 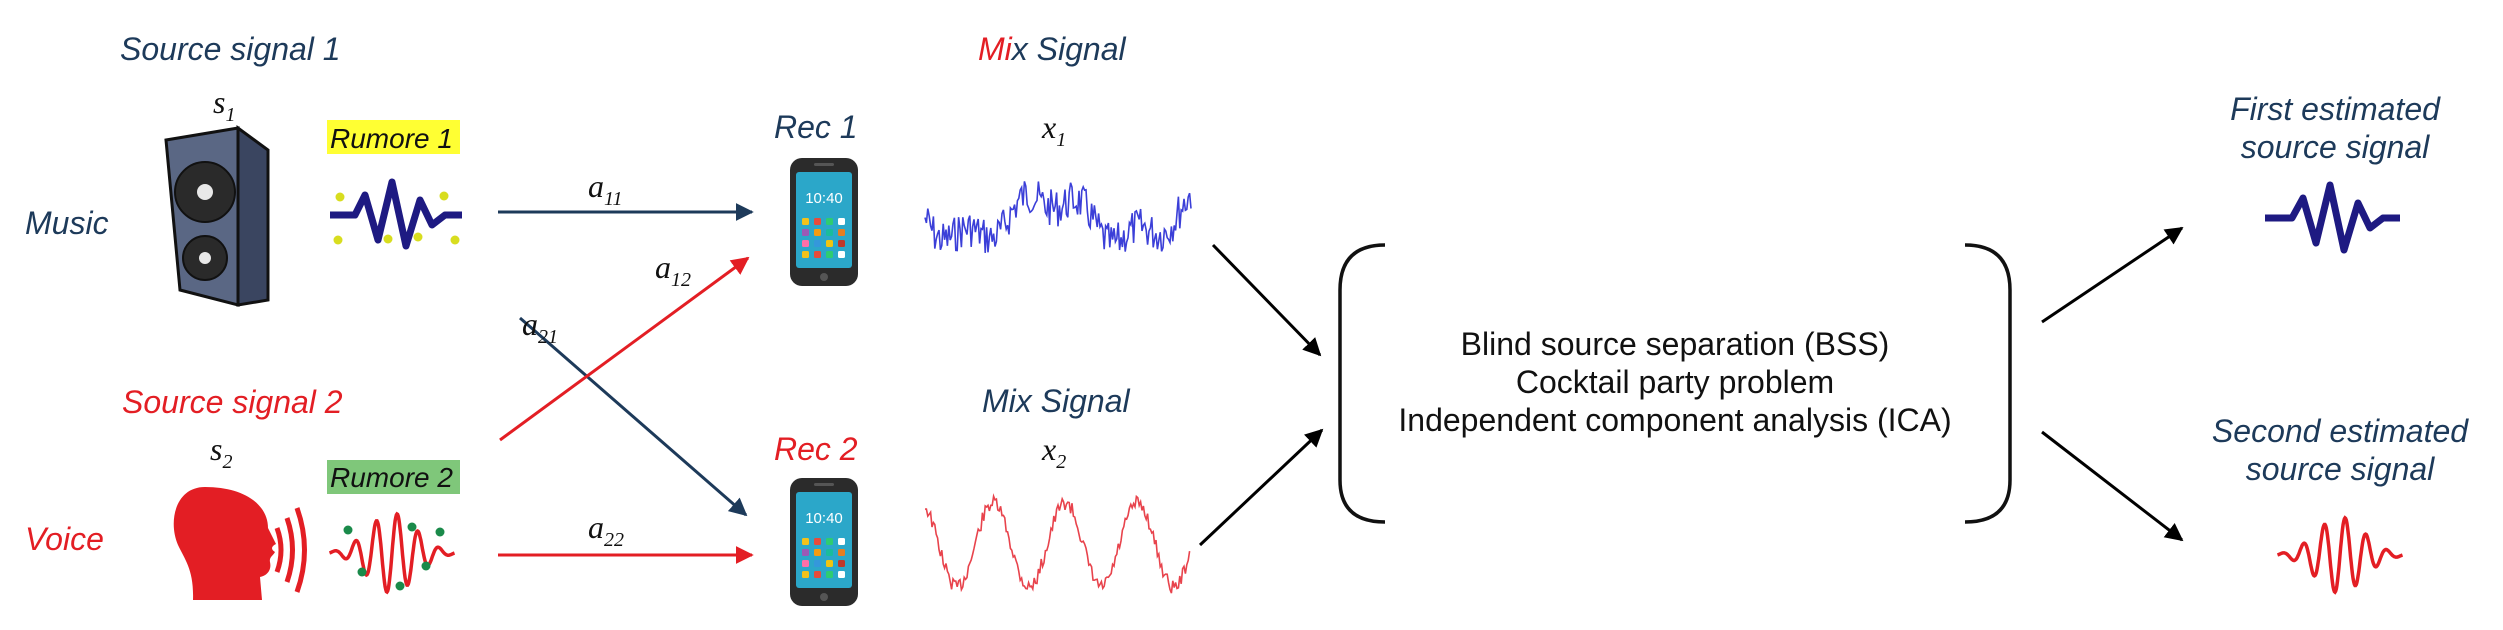 What do you see at coordinates (1052, 49) in the screenshot?
I see `mix-signal-title-1: Mix Signal` at bounding box center [1052, 49].